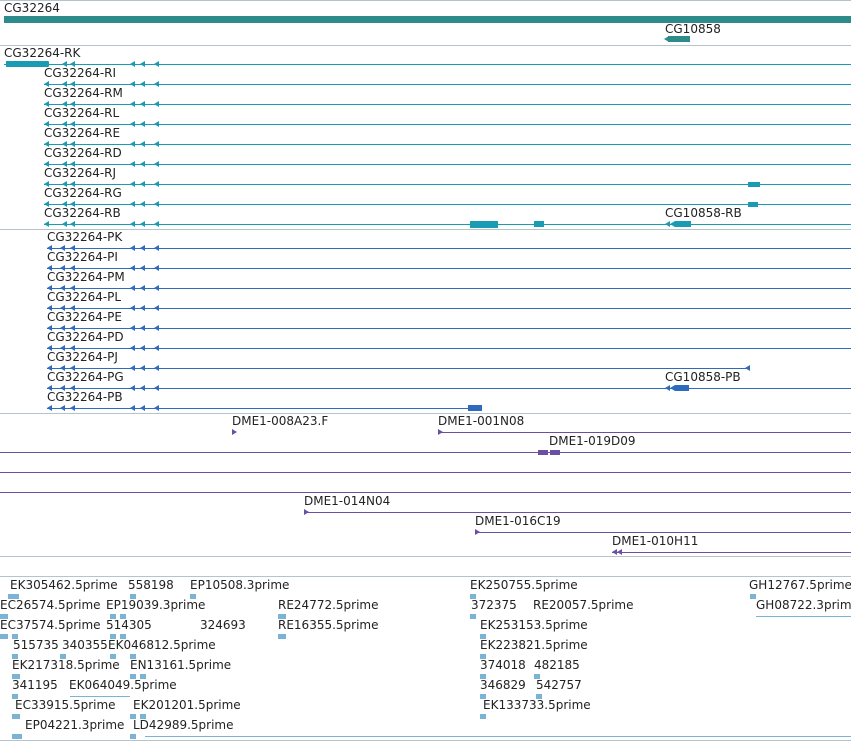  What do you see at coordinates (82, 257) in the screenshot?
I see `protein-label: CG32264-PI` at bounding box center [82, 257].